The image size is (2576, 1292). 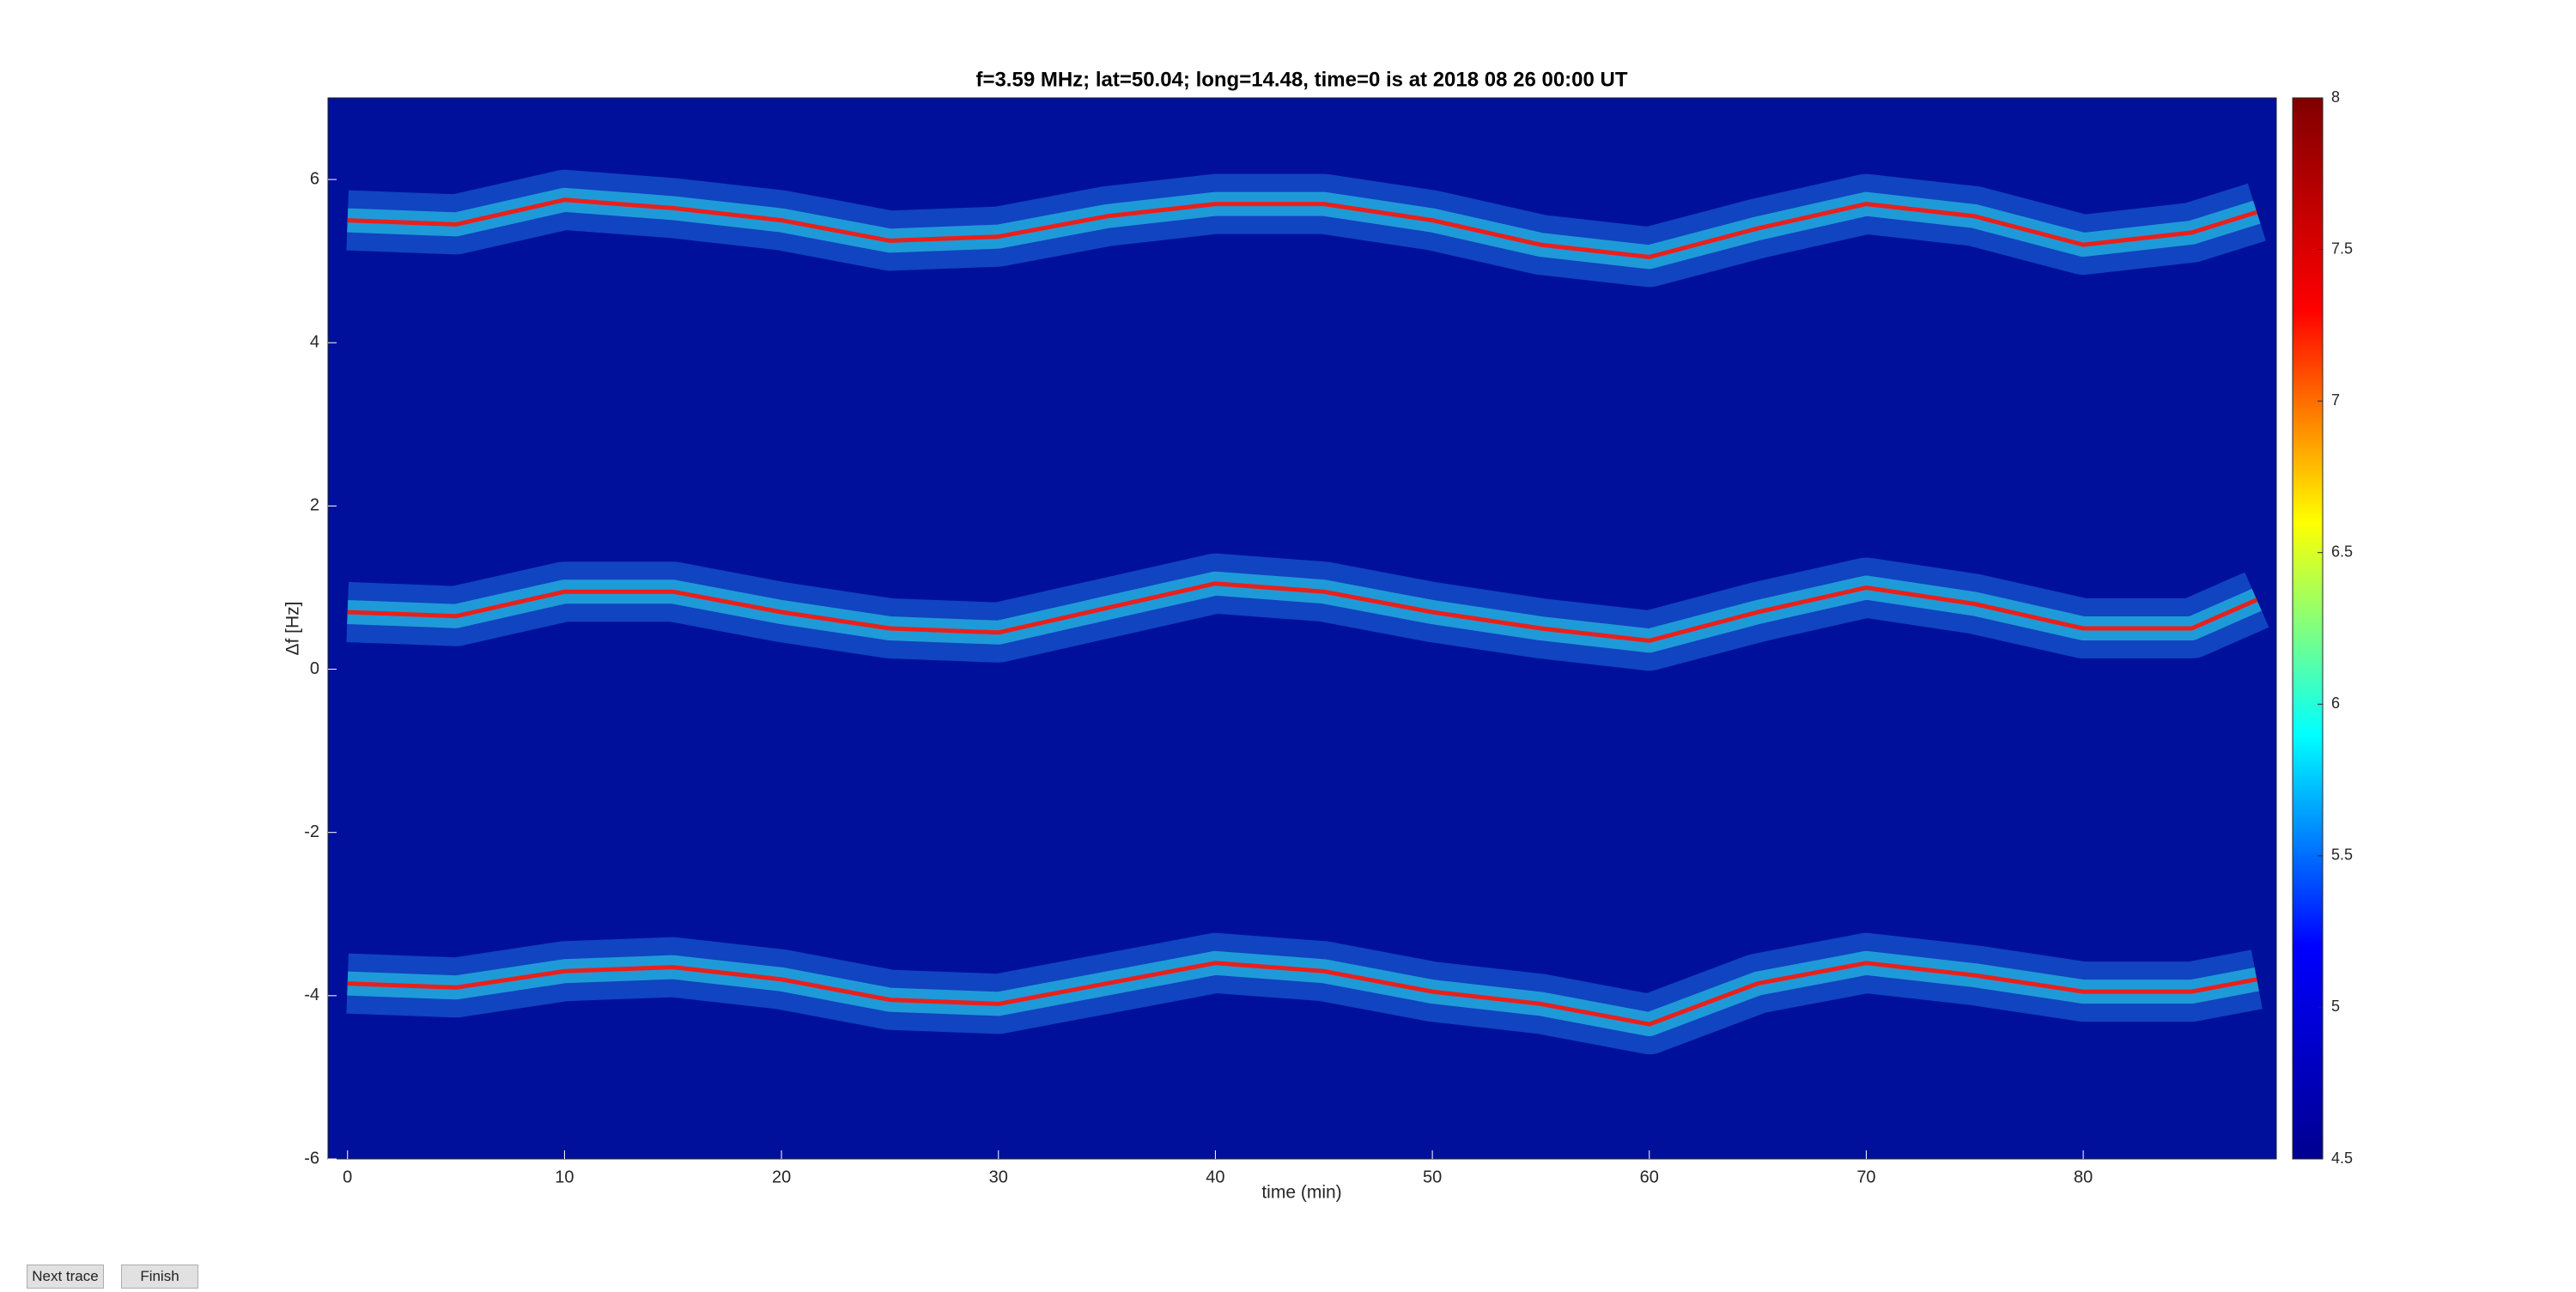 I want to click on colorbar-tick-label: 5.5, so click(x=2342, y=855).